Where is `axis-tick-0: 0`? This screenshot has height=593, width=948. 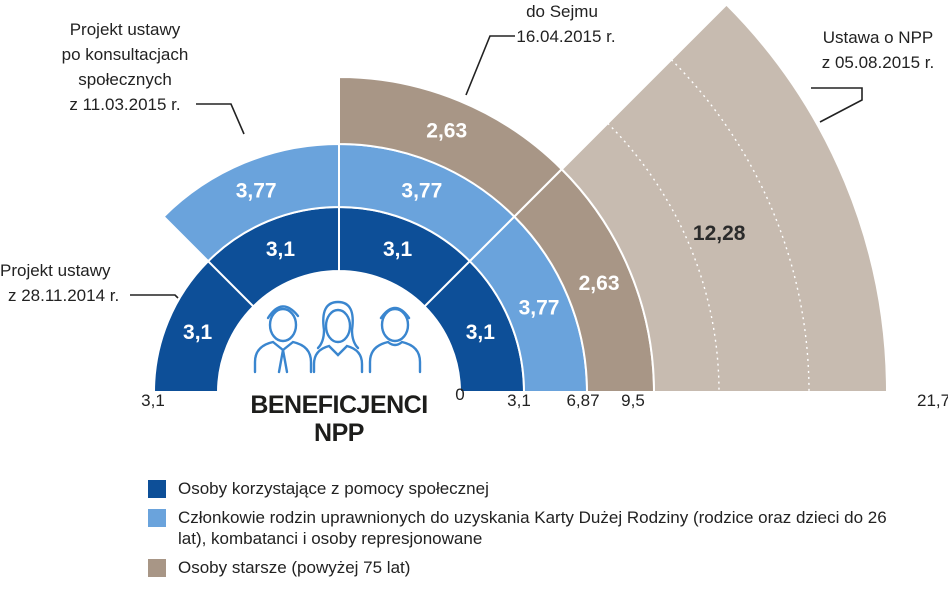
axis-tick-0: 0 is located at coordinates (459, 394).